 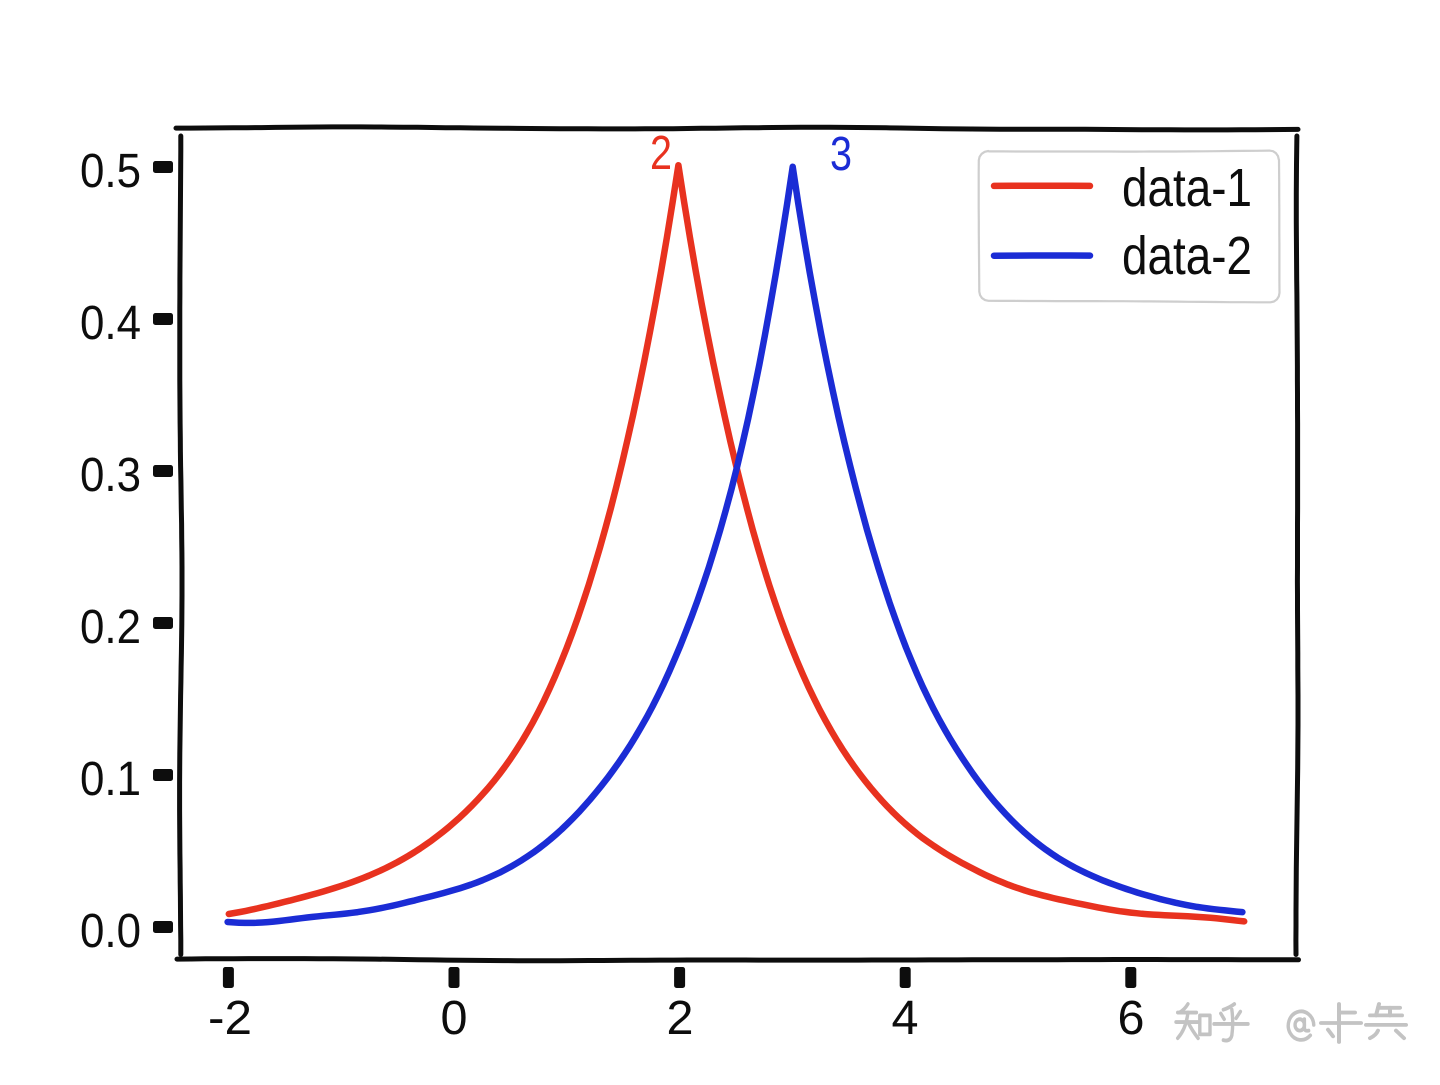 What do you see at coordinates (841, 154) in the screenshot?
I see `svg-text: 3` at bounding box center [841, 154].